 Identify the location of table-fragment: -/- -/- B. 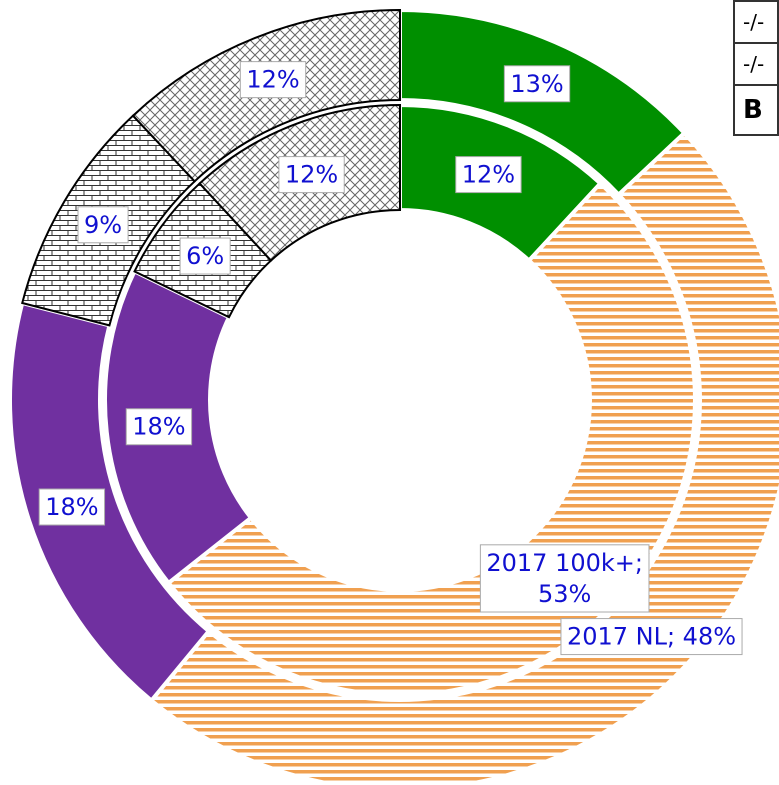
(756, 68).